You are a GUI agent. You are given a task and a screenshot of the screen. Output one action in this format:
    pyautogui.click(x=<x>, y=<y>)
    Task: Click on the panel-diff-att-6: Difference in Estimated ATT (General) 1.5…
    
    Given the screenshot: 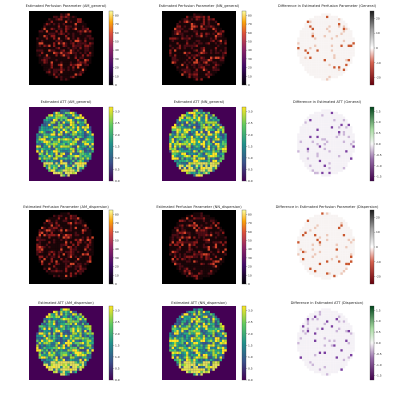 What is the action you would take?
    pyautogui.click(x=336, y=141)
    